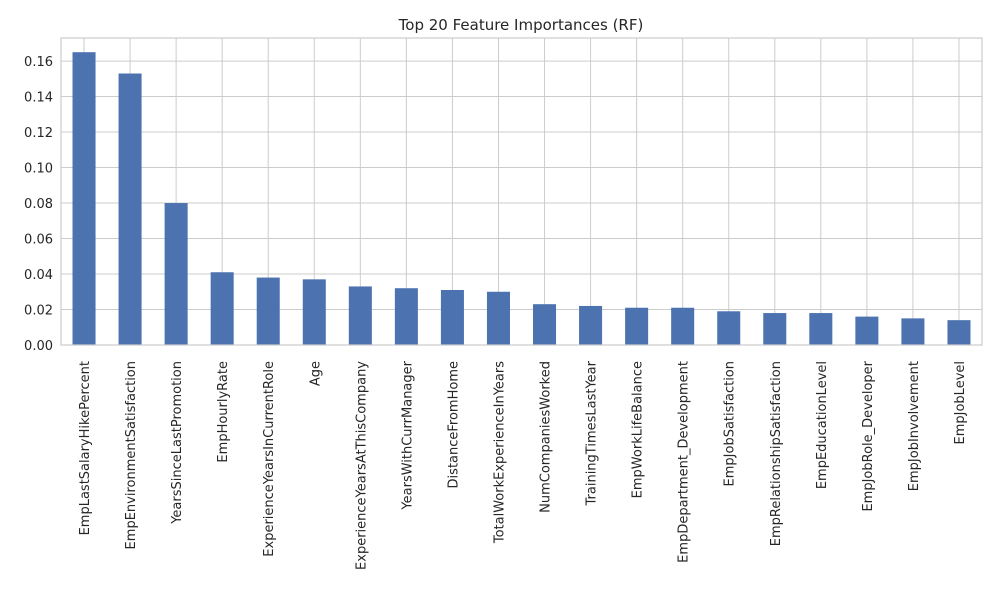  I want to click on y-tick-label: 0.00, so click(38, 346).